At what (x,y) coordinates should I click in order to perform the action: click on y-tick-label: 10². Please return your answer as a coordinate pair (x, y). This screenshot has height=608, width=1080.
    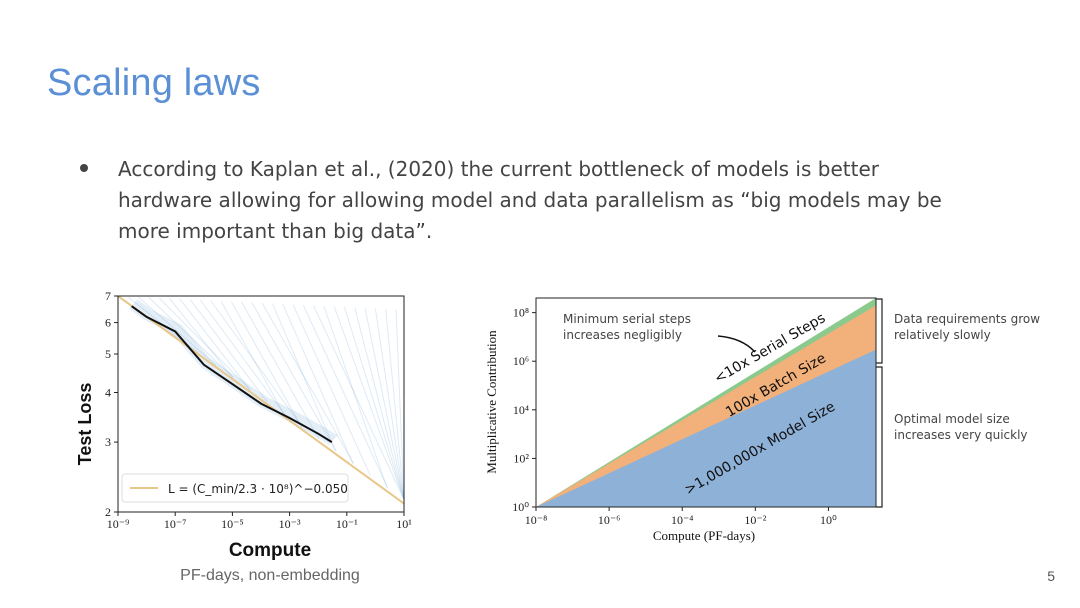
    Looking at the image, I should click on (521, 458).